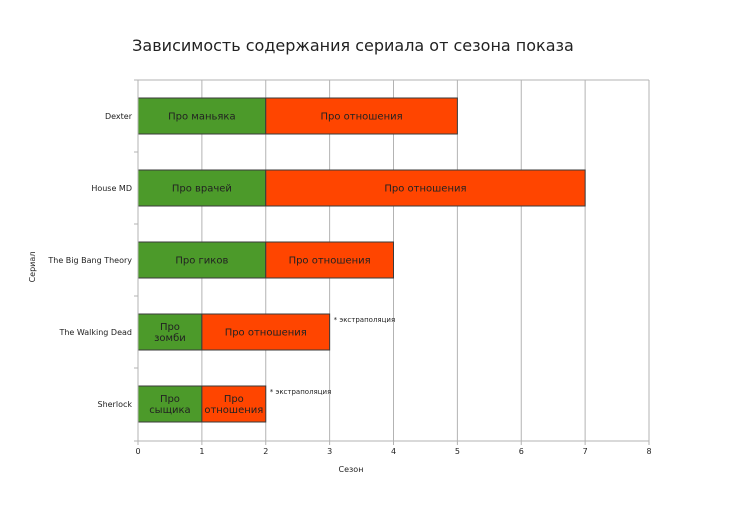 This screenshot has height=526, width=745. Describe the element at coordinates (393, 451) in the screenshot. I see `x-tick-label: 4` at that location.